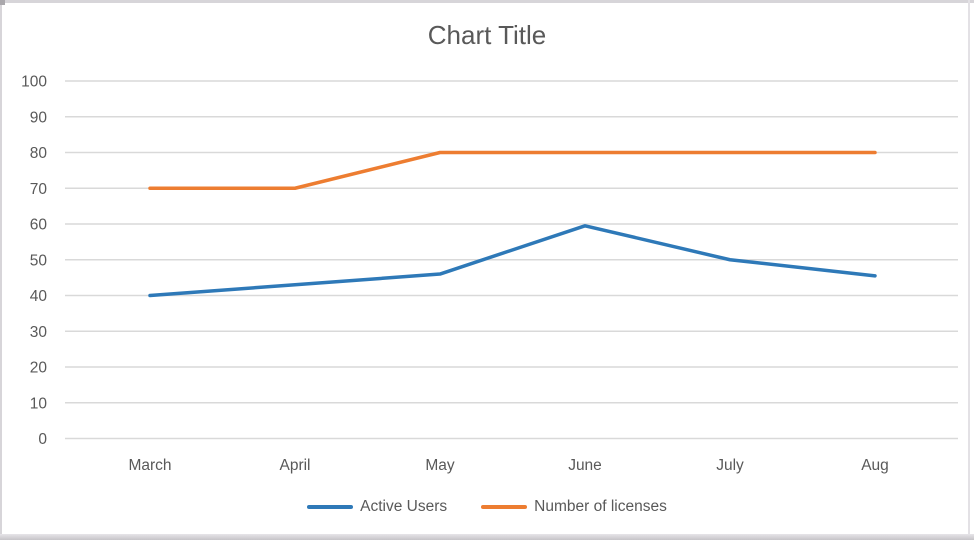 The height and width of the screenshot is (540, 974). I want to click on window-corner-mark, so click(2, 2).